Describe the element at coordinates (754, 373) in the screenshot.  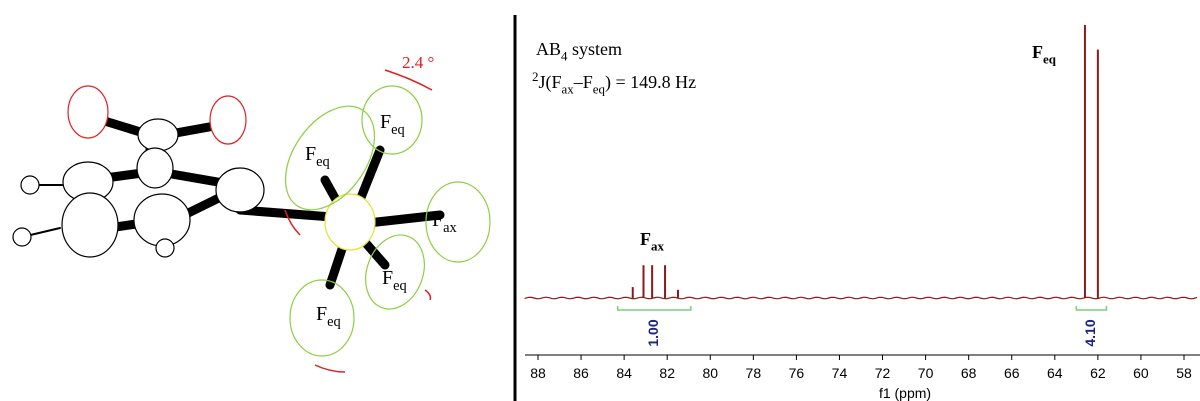
I see `x-tick-label: 78` at that location.